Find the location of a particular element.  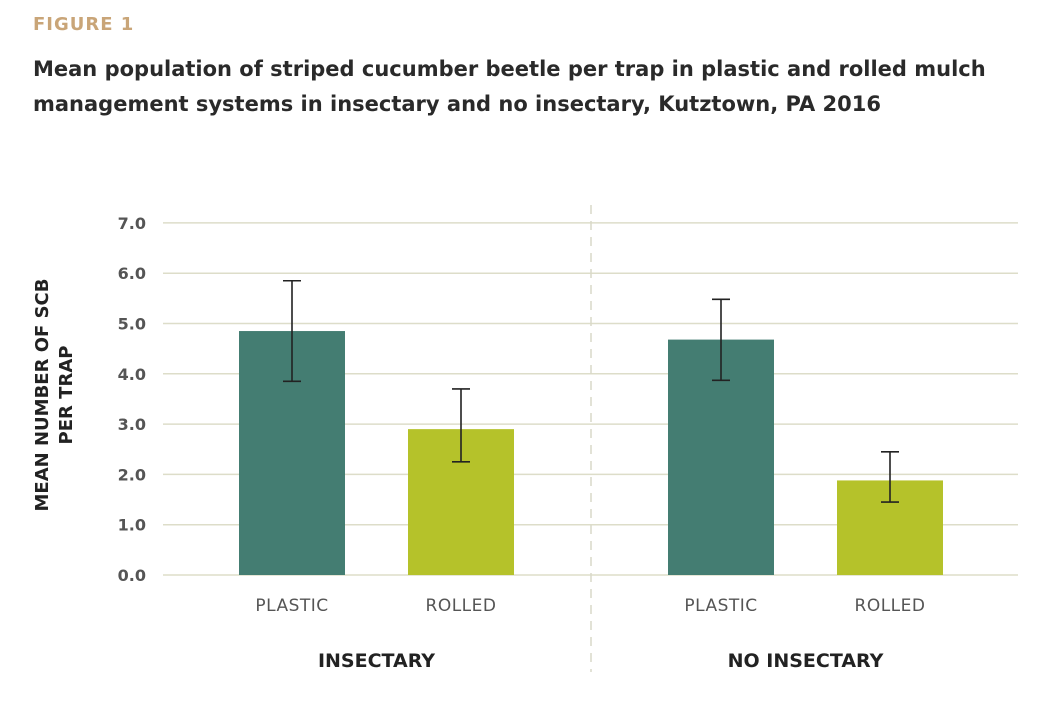

y-tick-label: 3.0 is located at coordinates (132, 424).